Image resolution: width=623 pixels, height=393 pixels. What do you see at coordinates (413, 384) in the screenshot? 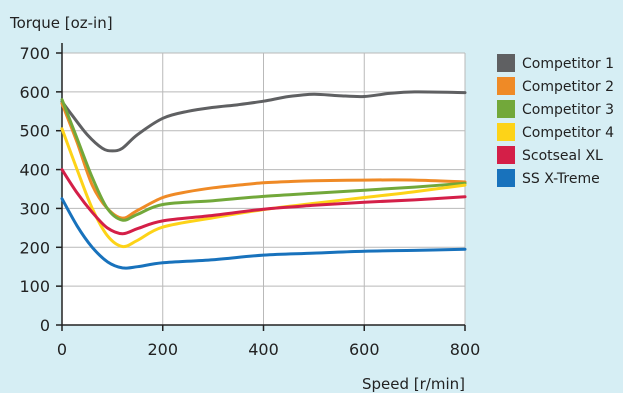
I see `x-axis-title: Speed [r/min]` at bounding box center [413, 384].